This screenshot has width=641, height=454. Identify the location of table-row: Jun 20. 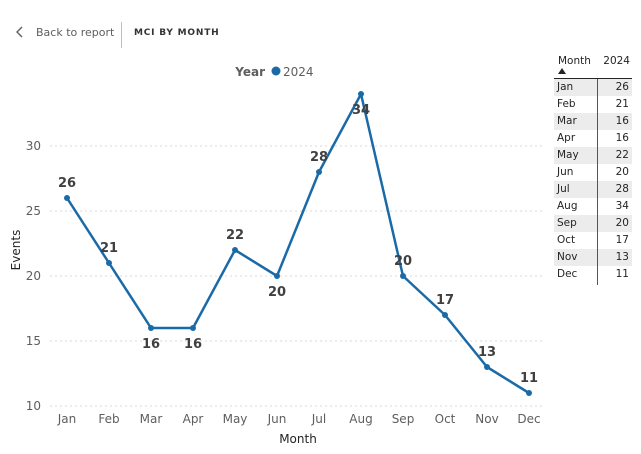
(593, 172).